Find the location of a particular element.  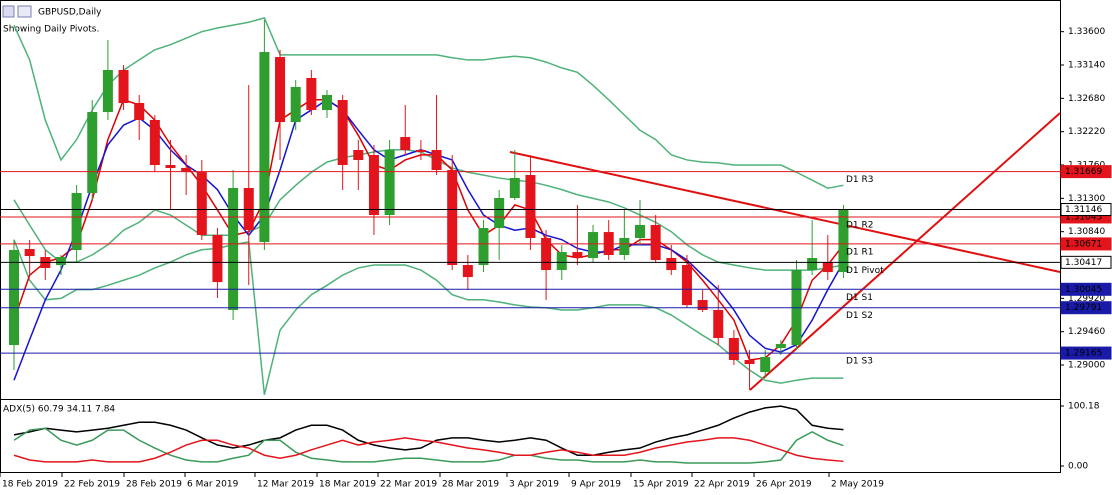

y-tick-label: 1.29460 is located at coordinates (1086, 332).